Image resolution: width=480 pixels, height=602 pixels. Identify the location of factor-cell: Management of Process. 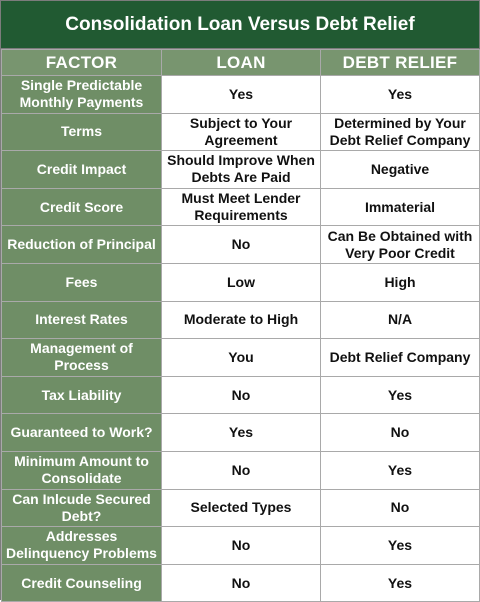
(81, 357).